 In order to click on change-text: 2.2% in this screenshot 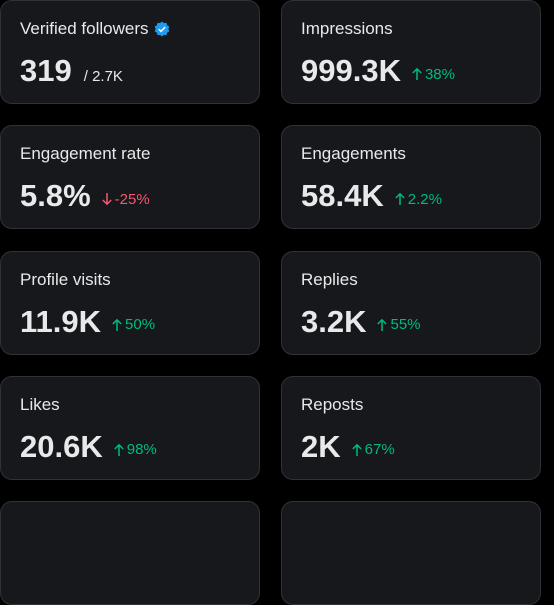, I will do `click(424, 199)`.